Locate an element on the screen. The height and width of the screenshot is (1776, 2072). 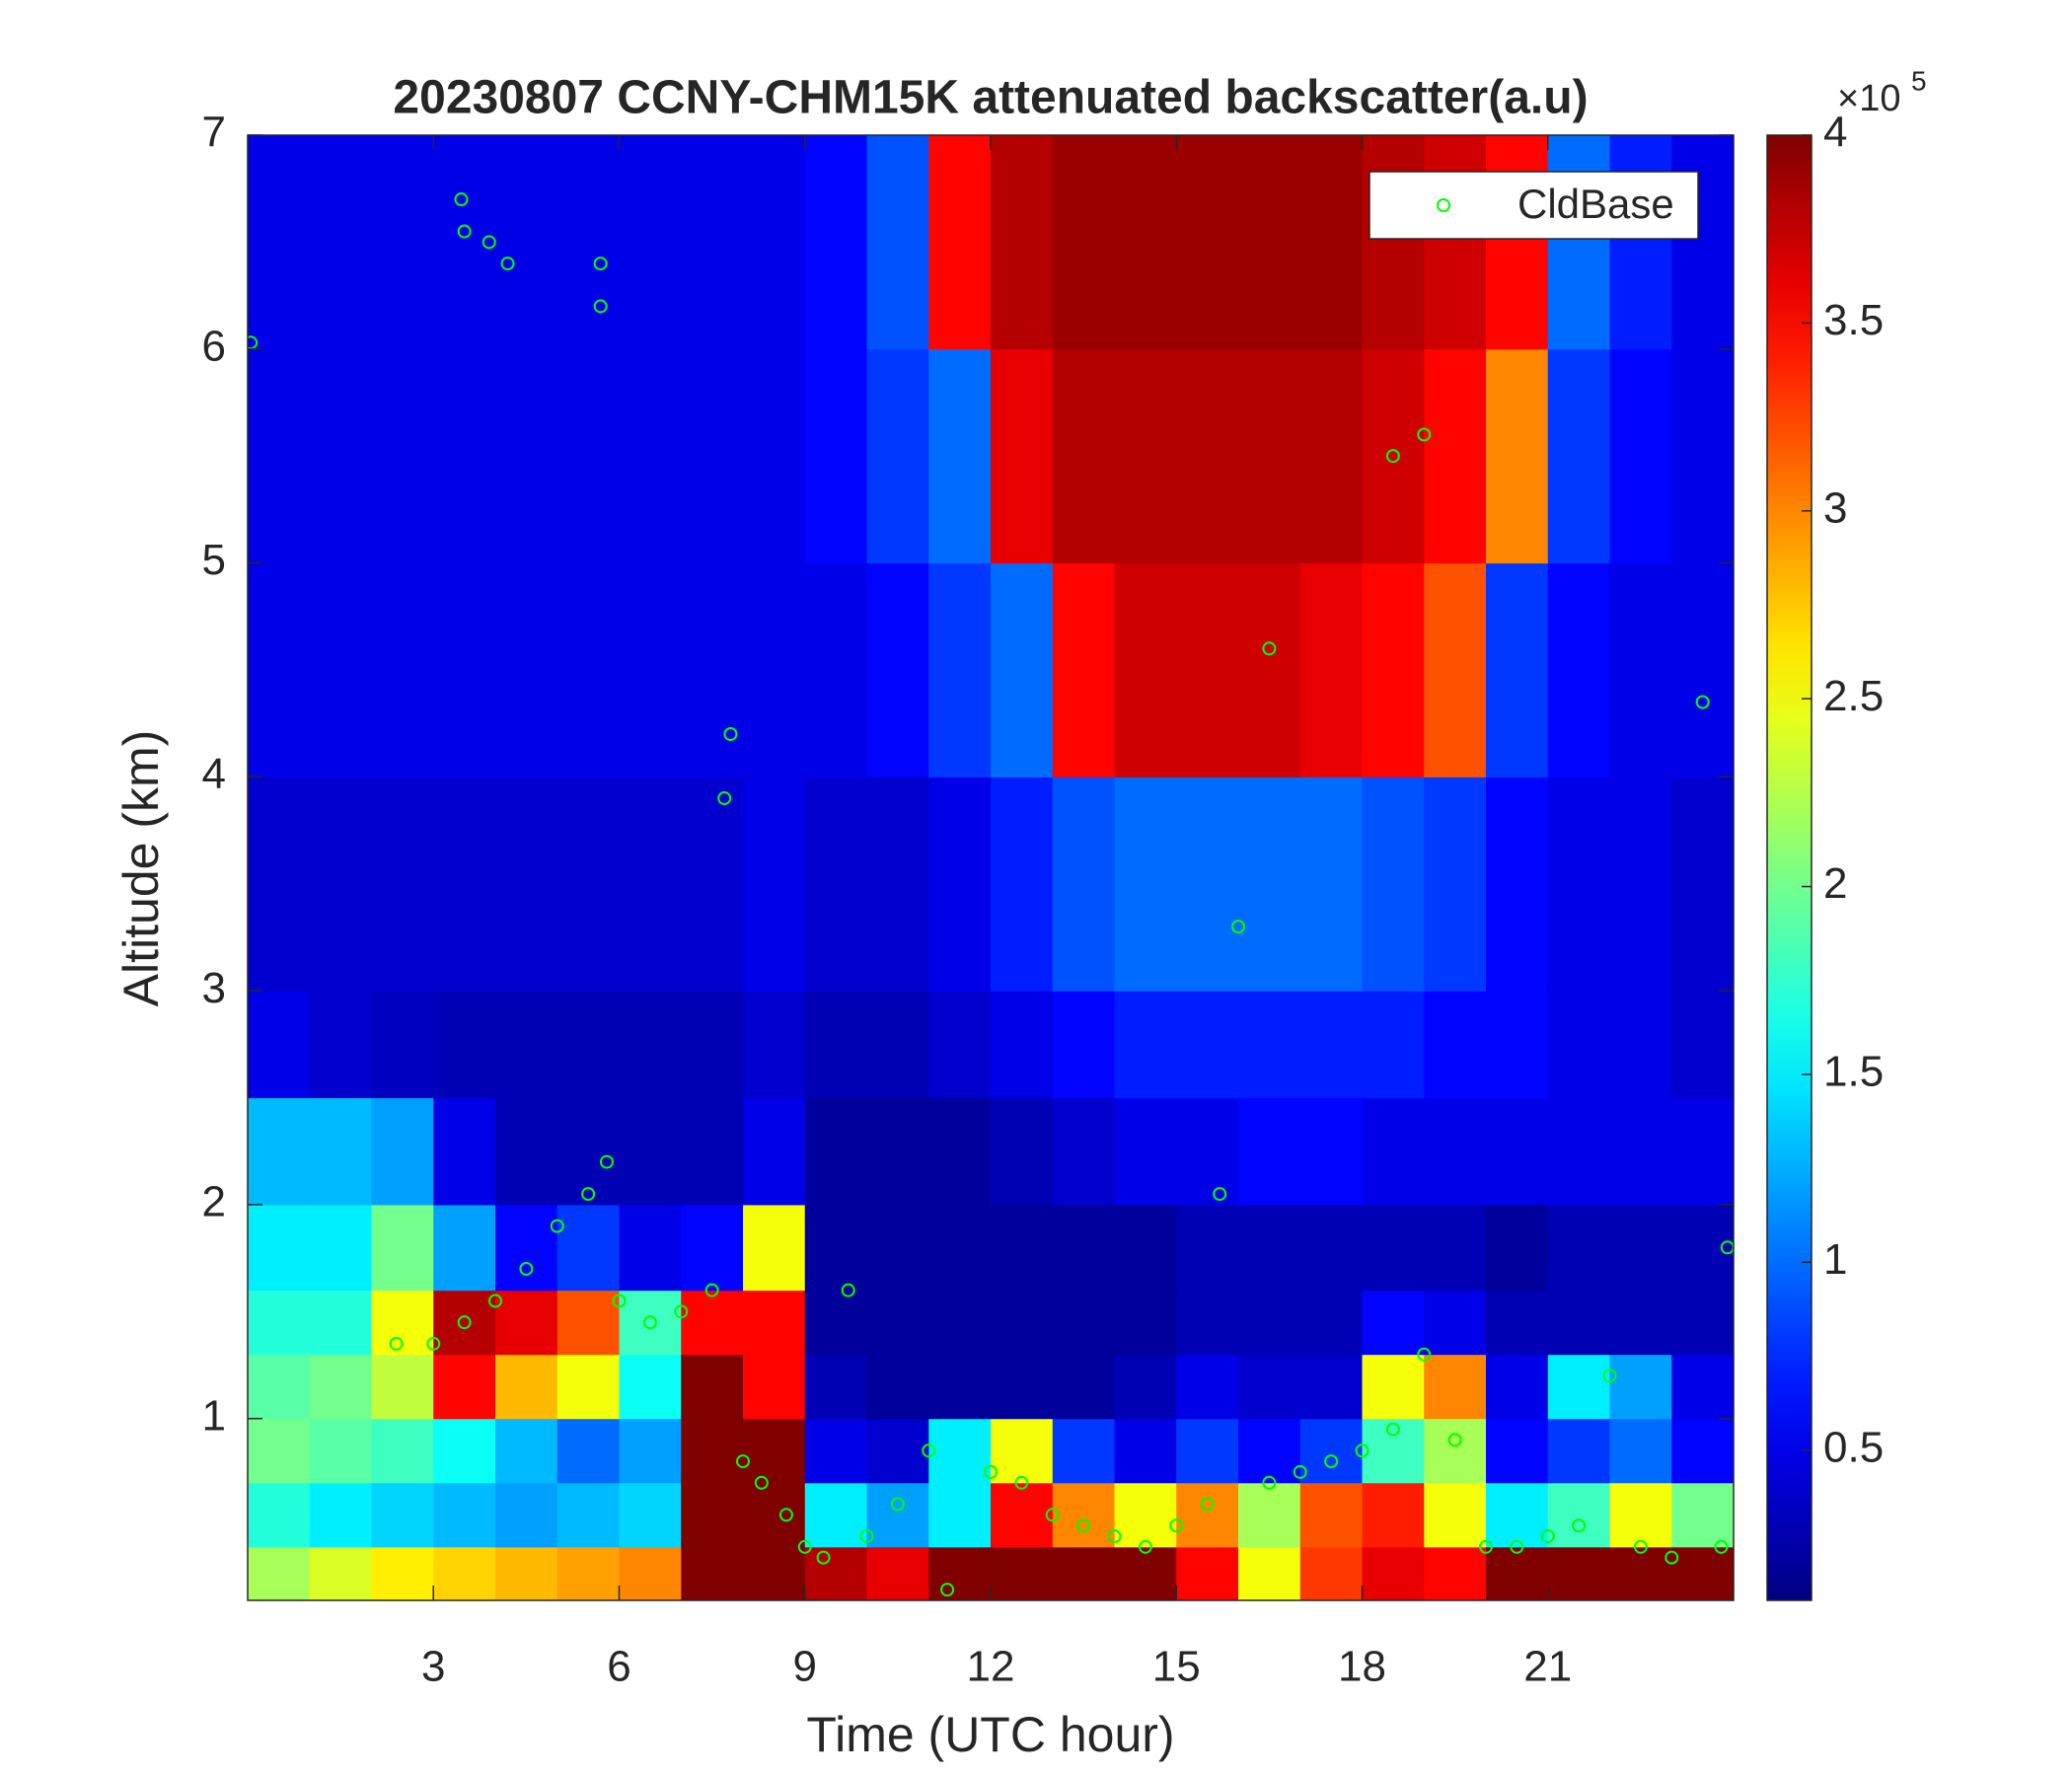
colorbar-tick-label: 3 is located at coordinates (1835, 508).